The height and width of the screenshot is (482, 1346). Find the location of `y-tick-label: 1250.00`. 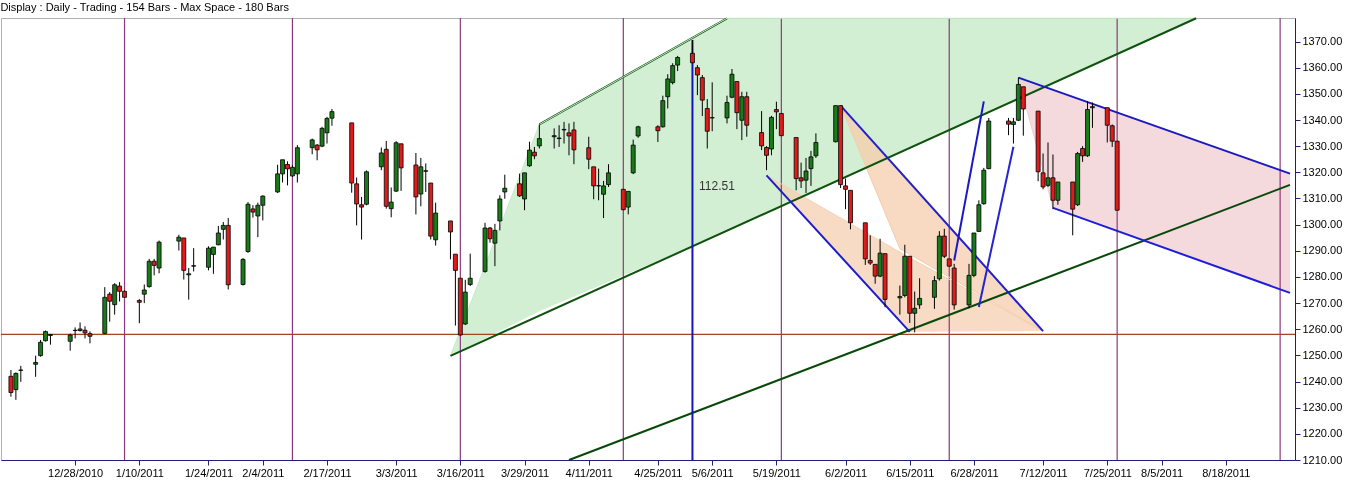

y-tick-label: 1250.00 is located at coordinates (1322, 354).